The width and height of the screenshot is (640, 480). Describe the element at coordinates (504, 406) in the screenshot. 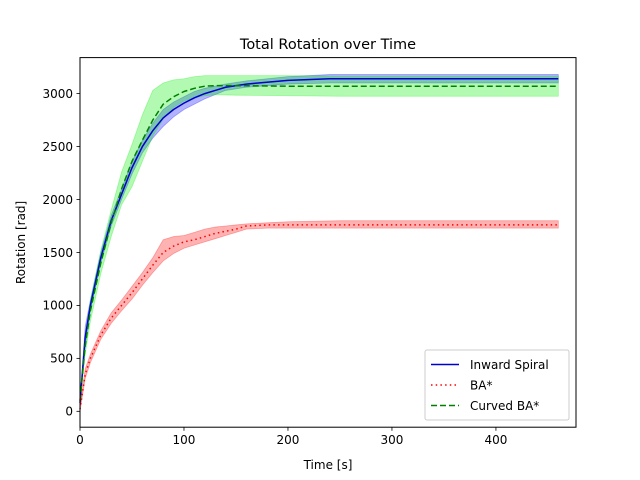

I see `legend-label-curved-ba: Curved BA*` at that location.